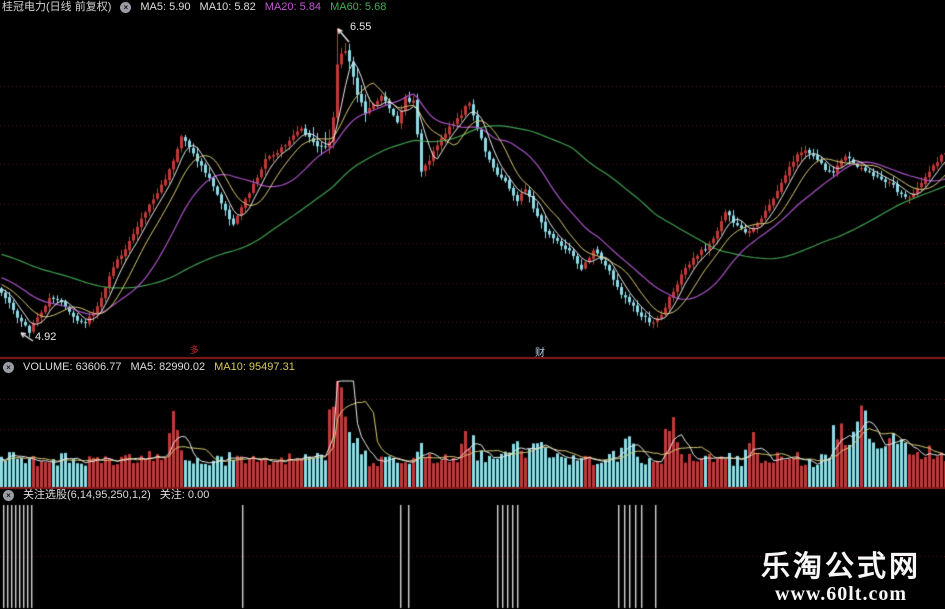 The image size is (945, 609). I want to click on price-low-label: 4.92, so click(46, 337).